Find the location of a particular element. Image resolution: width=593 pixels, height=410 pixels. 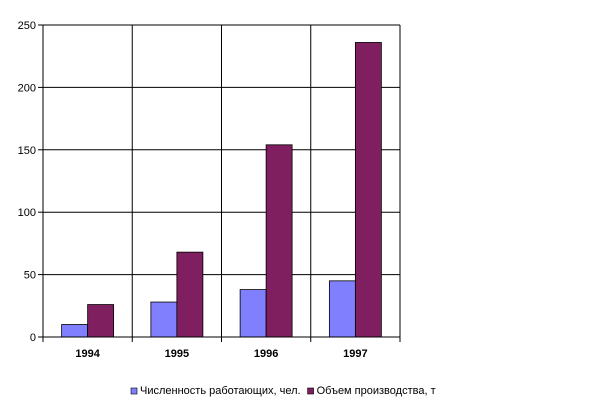

x-tick-label: 1994 is located at coordinates (87, 354).